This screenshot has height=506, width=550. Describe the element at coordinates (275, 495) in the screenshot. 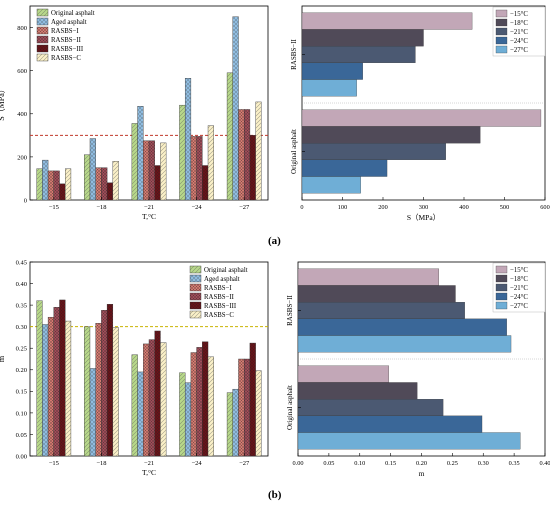

I see `caption-b: (b)` at that location.